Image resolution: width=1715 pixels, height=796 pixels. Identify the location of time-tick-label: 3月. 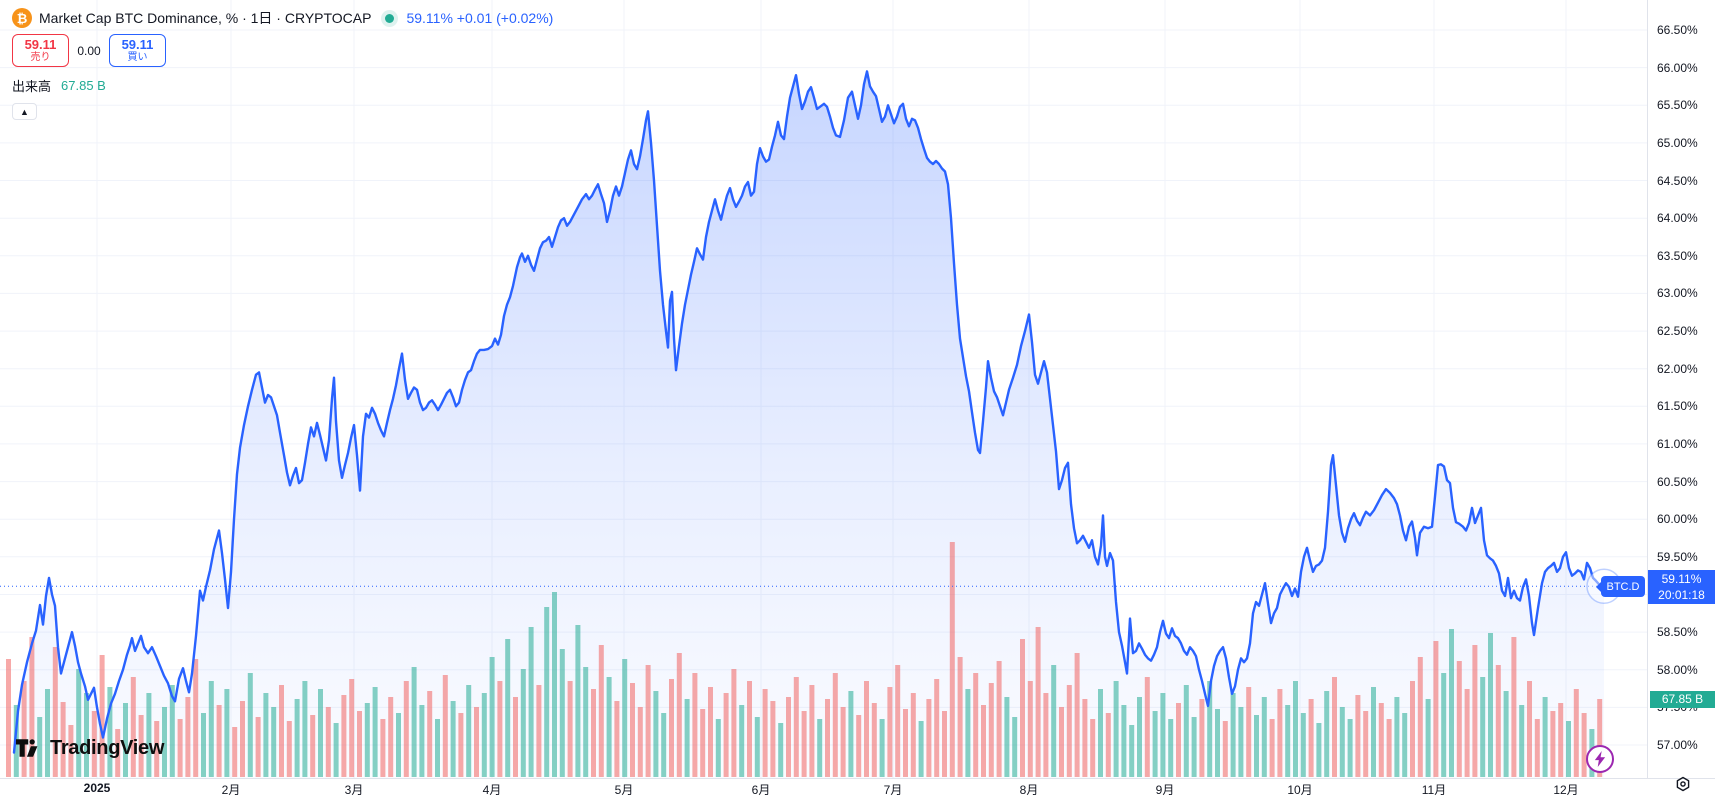
(354, 789).